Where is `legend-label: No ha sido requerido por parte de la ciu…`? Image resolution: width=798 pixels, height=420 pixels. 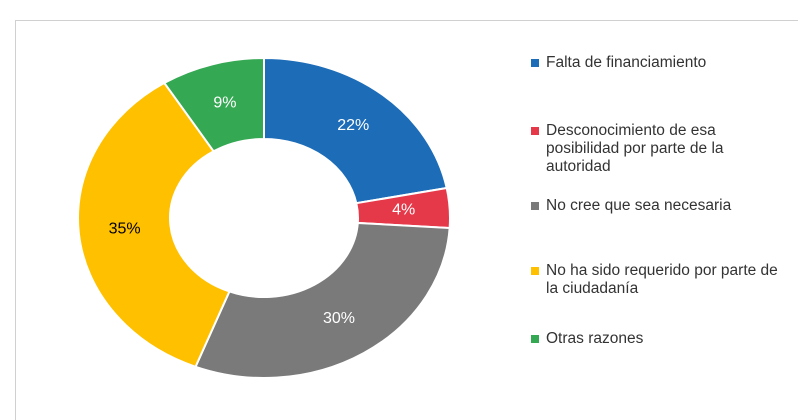 legend-label: No ha sido requerido por parte de la ciu… is located at coordinates (662, 279).